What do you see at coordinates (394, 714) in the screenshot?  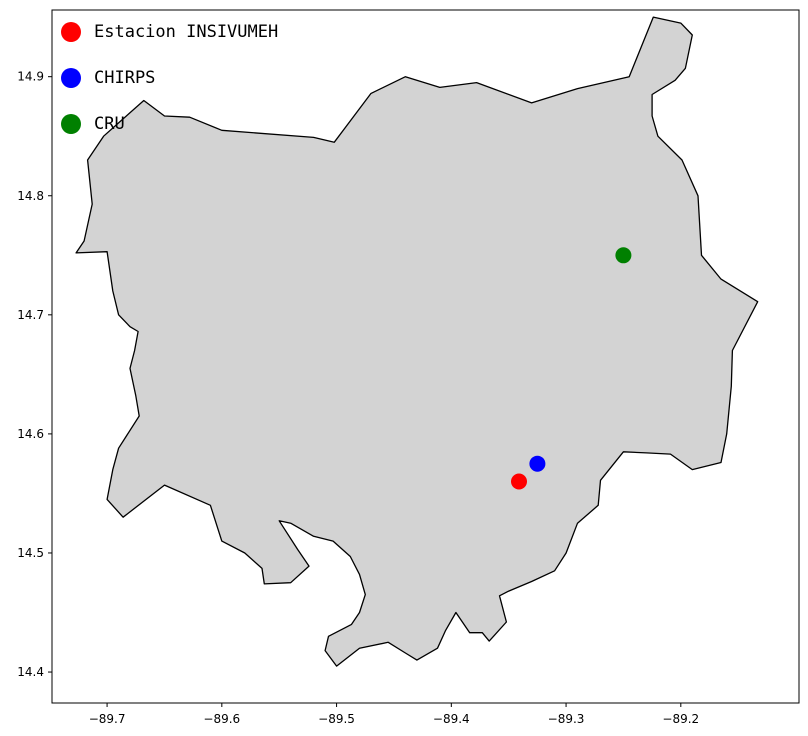 I see `x-axis-ticks: −89.7 −89.6 −89.5 −89.4 −89.3 −89.2` at bounding box center [394, 714].